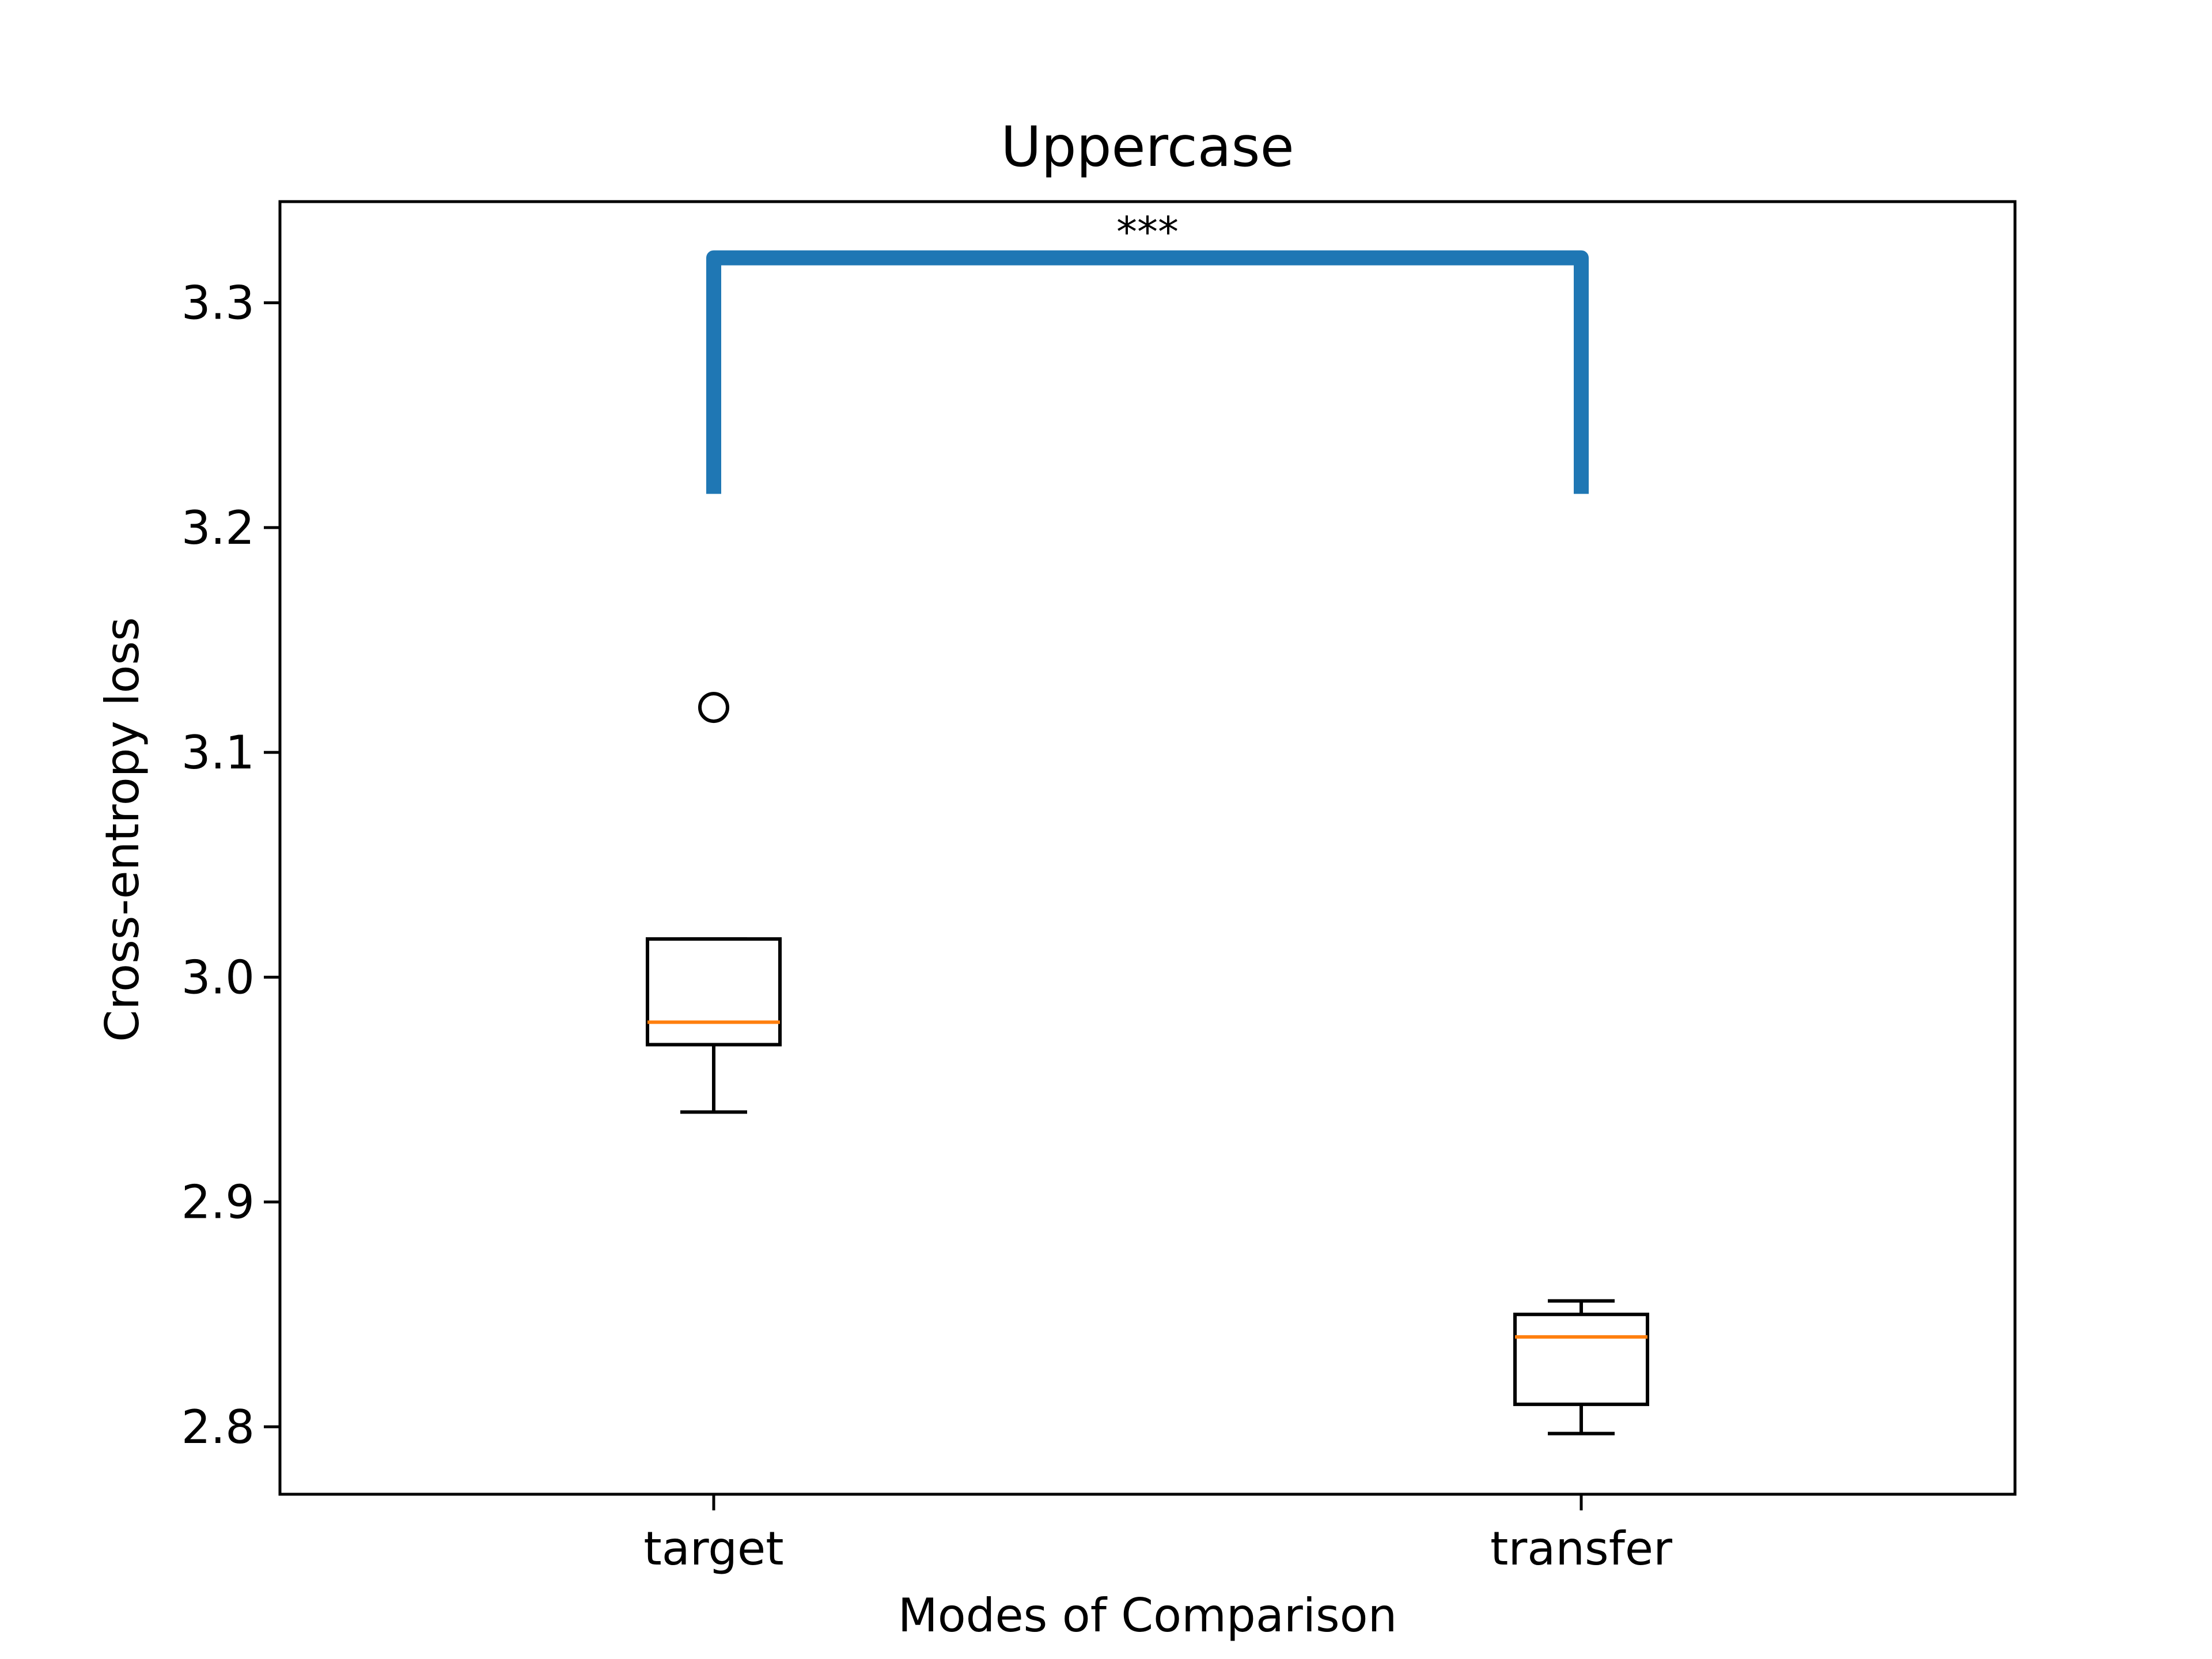 This screenshot has width=2212, height=1659. Describe the element at coordinates (1147, 147) in the screenshot. I see `chart-title: Uppercase` at that location.